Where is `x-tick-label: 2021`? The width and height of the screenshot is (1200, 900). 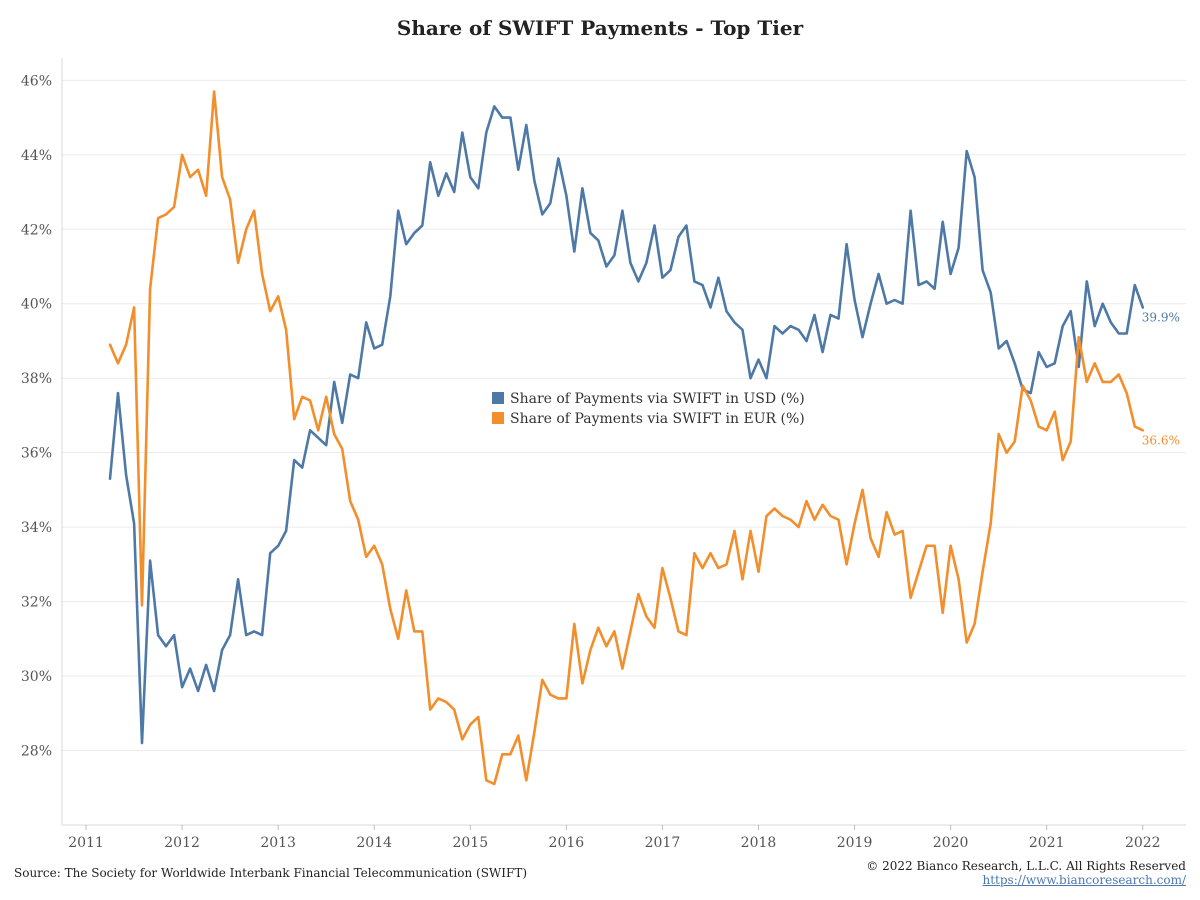 x-tick-label: 2021 is located at coordinates (1047, 843).